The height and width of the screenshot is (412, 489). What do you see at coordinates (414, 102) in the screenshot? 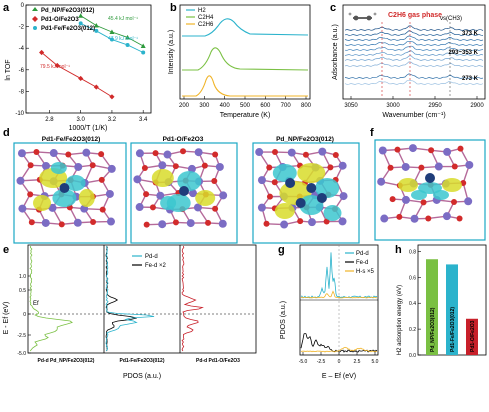
I see `panel-c-xticks: 3050 3000 2950 2900` at bounding box center [414, 102].